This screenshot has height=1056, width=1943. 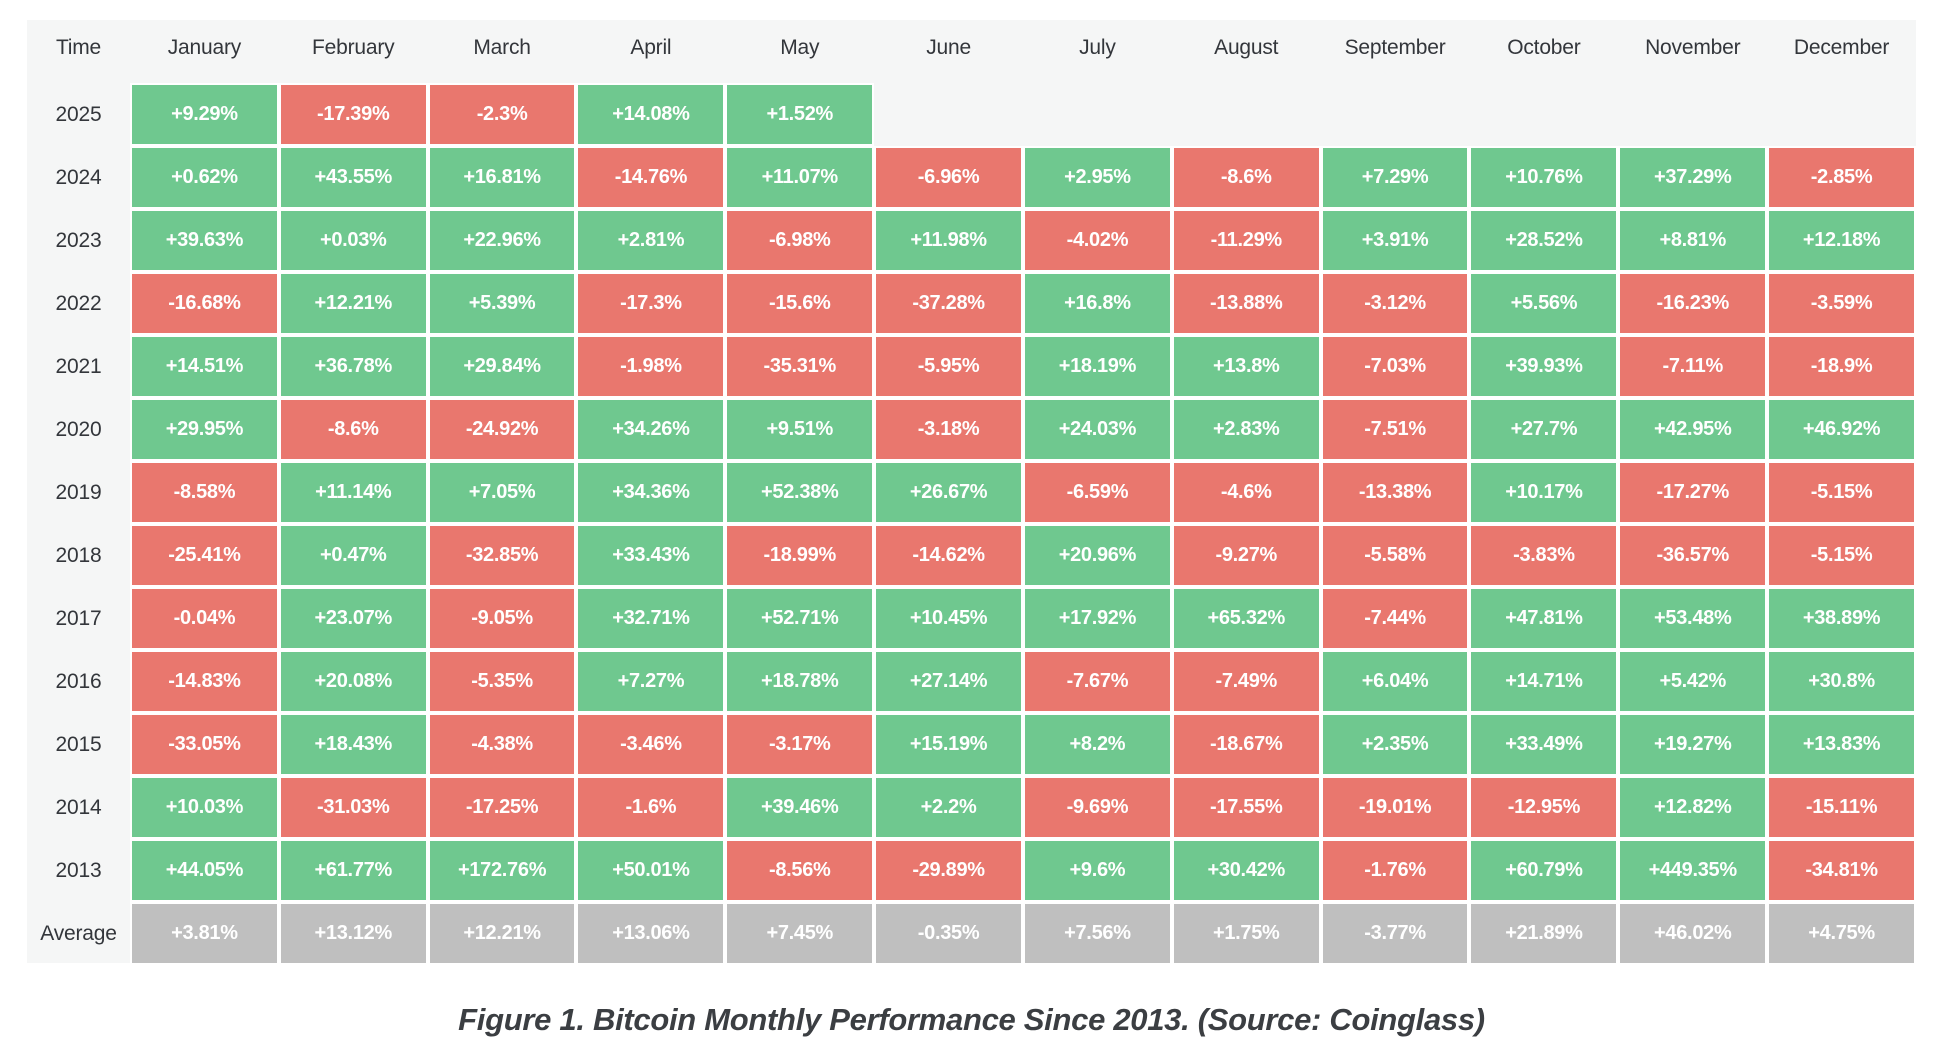 What do you see at coordinates (502, 807) in the screenshot?
I see `heatmap-cell: -17.25%` at bounding box center [502, 807].